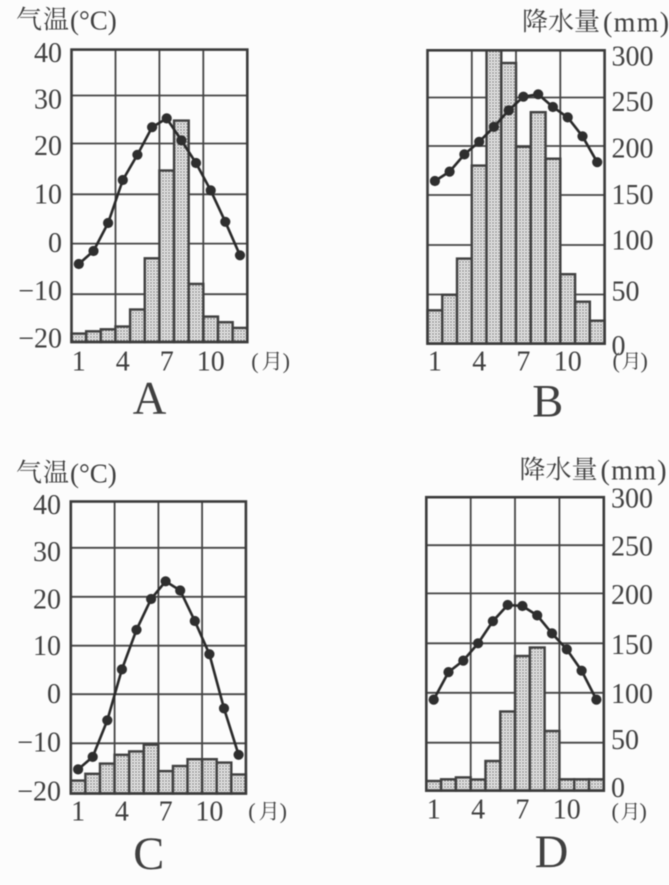 The height and width of the screenshot is (885, 669). I want to click on svg-text: A, so click(150, 399).